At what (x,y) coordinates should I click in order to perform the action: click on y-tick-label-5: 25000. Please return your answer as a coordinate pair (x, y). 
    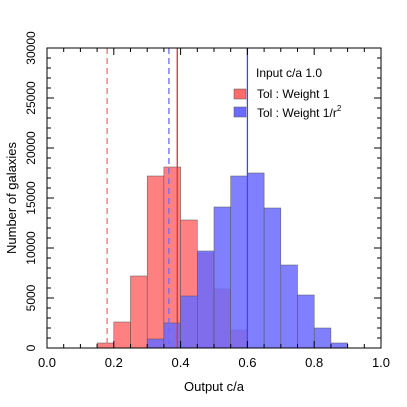
    Looking at the image, I should click on (31, 98).